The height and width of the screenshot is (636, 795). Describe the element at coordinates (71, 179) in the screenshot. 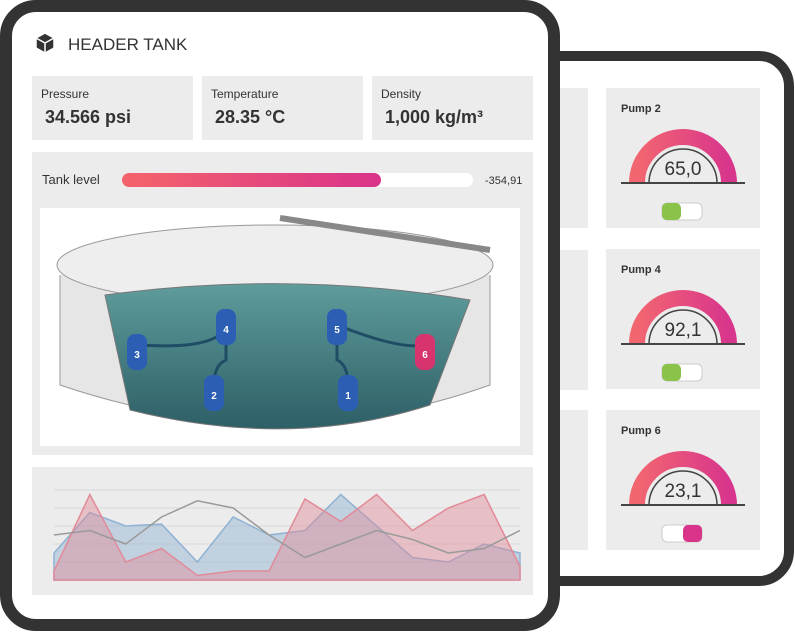

I see `tank-level-label: Tank level` at that location.